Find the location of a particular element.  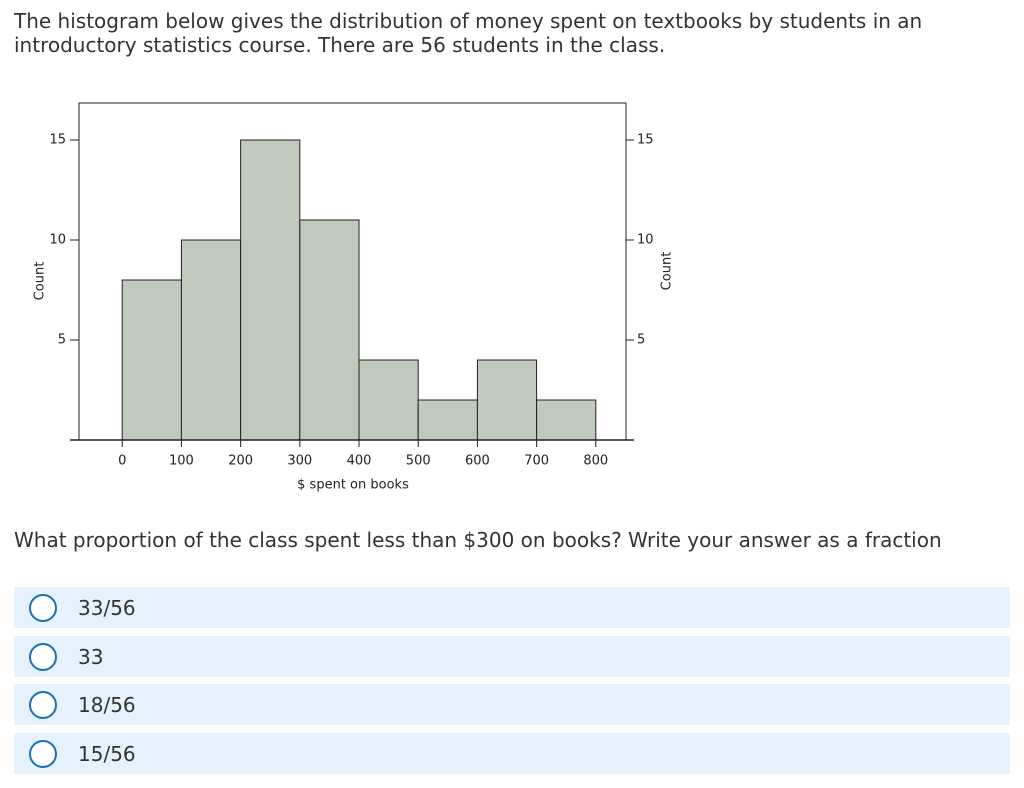

x-axis-label: $ spent on books is located at coordinates (353, 485).